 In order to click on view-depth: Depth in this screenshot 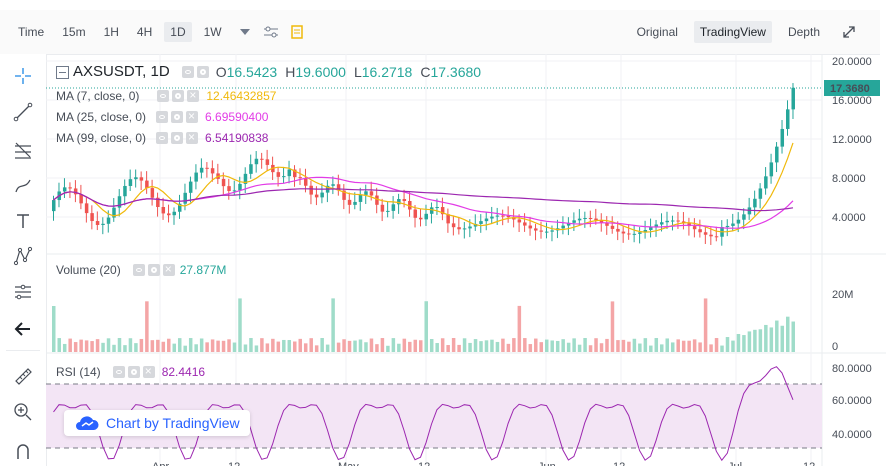, I will do `click(803, 32)`.